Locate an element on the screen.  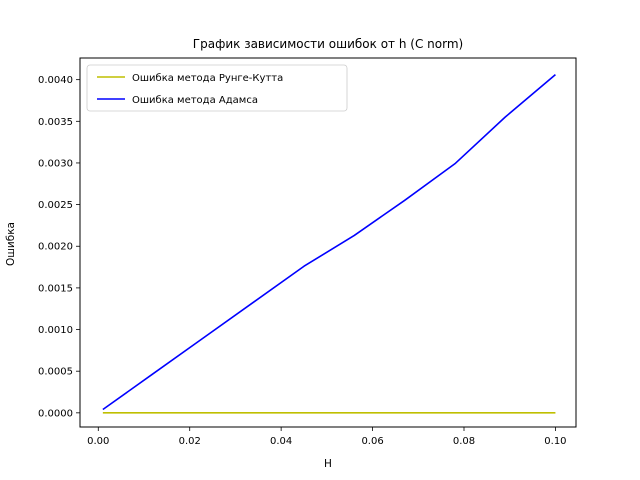
x-axis-label: H is located at coordinates (328, 464).